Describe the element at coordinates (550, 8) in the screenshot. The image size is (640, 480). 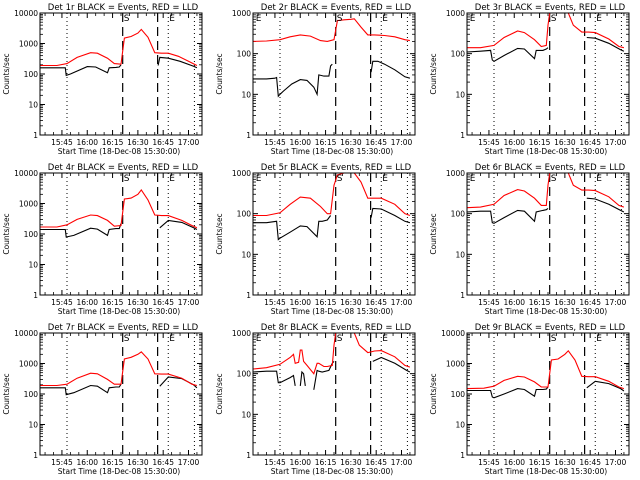
I see `chart-title: Det 3r BLACK = Events, RED = LLD` at that location.